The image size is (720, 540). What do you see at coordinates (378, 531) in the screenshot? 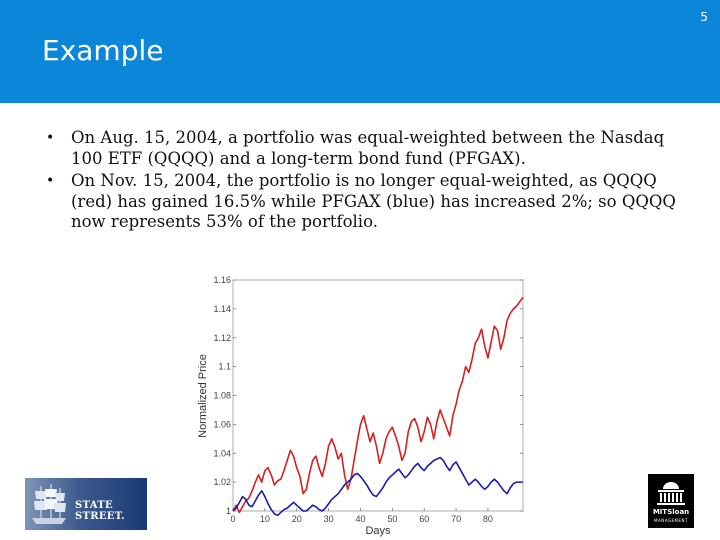
I see `x-axis-label: Days` at bounding box center [378, 531].